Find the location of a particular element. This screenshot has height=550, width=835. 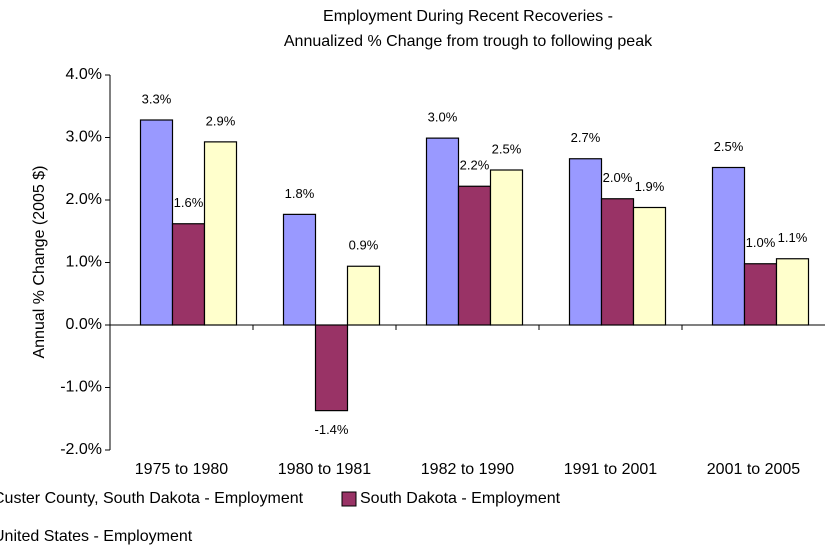

data-label: 1.1% is located at coordinates (793, 237).